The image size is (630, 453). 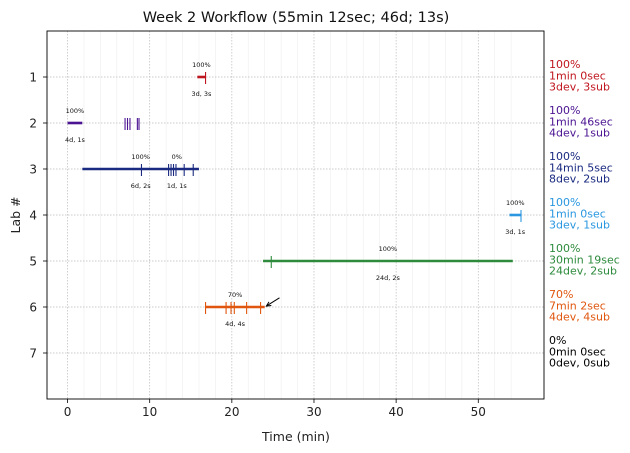 What do you see at coordinates (581, 167) in the screenshot?
I see `side-label-line: 14min 5sec` at bounding box center [581, 167].